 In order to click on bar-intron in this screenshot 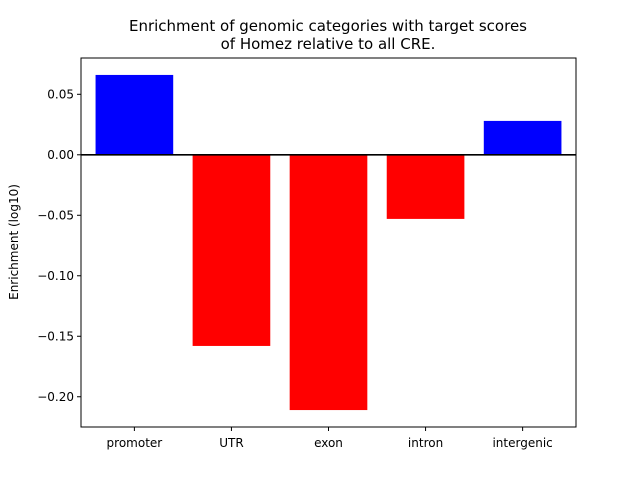, I will do `click(425, 186)`.